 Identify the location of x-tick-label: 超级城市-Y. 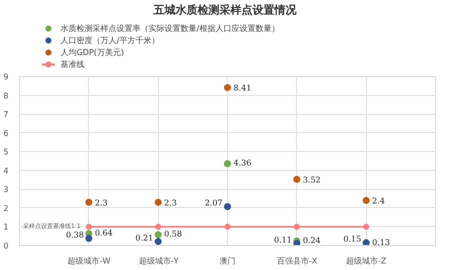
(158, 261).